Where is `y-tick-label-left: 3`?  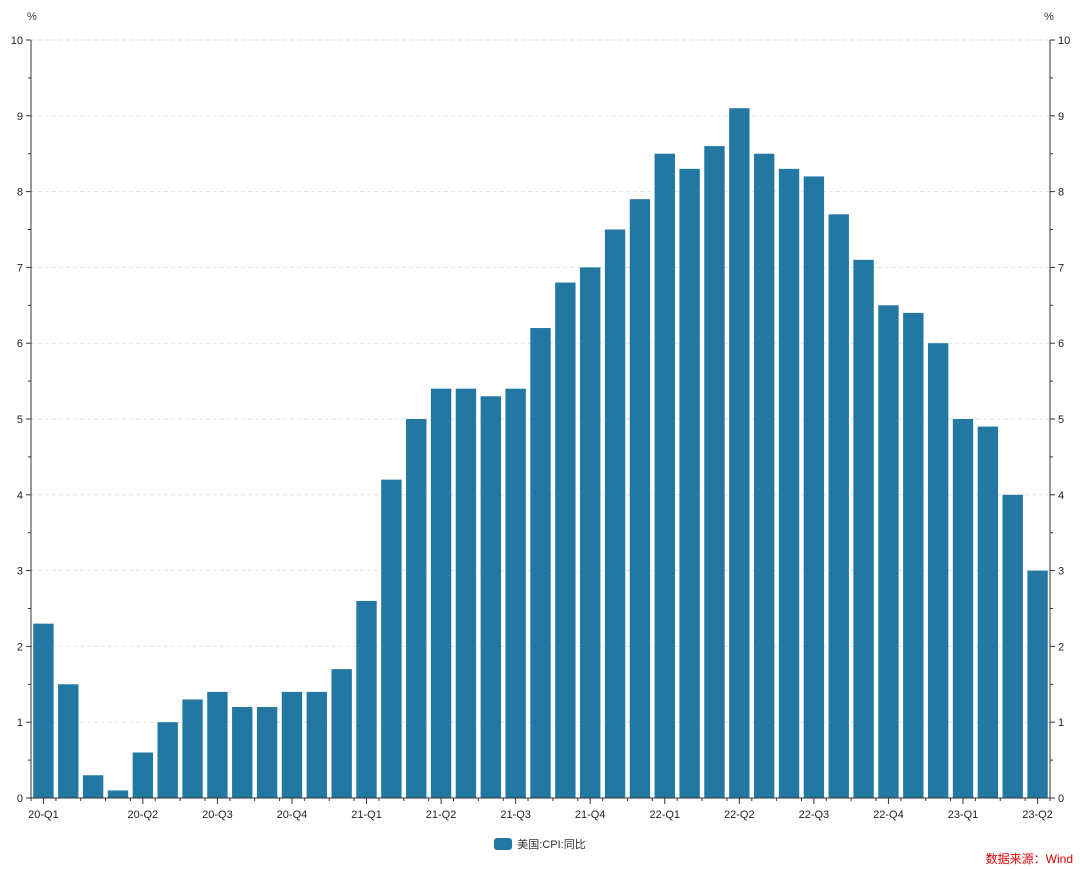
y-tick-label-left: 3 is located at coordinates (20, 572).